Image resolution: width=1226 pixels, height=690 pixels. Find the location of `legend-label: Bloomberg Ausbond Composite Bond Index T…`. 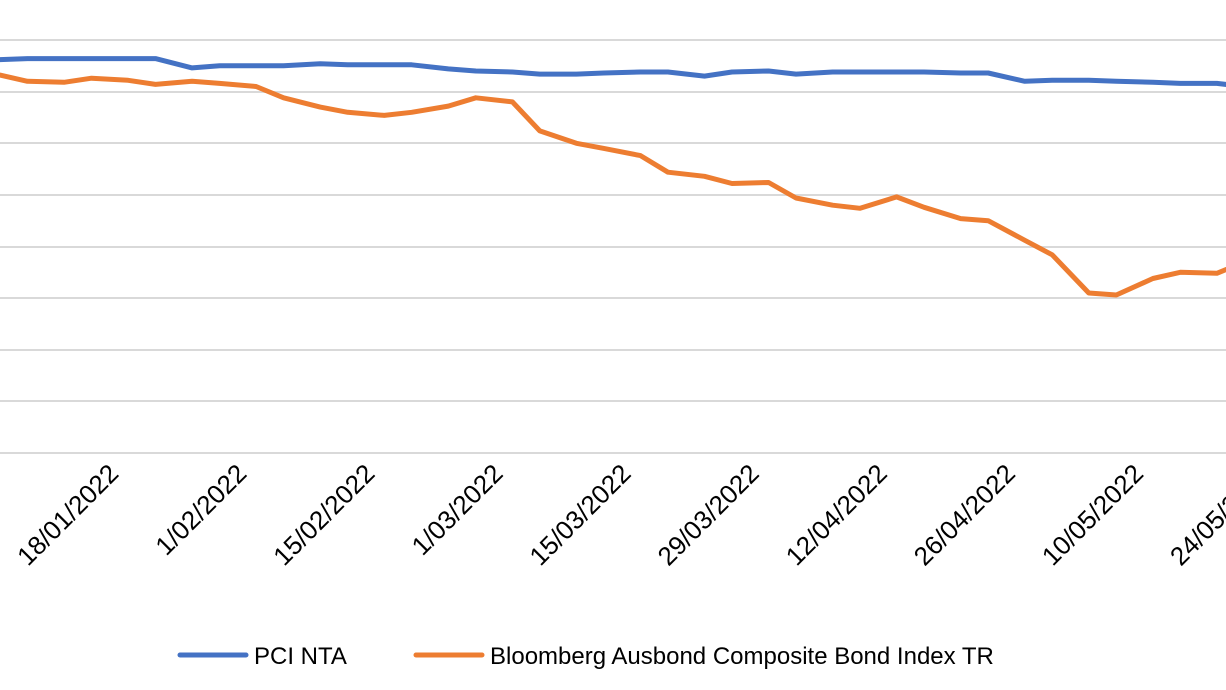

legend-label: Bloomberg Ausbond Composite Bond Index T… is located at coordinates (742, 656).